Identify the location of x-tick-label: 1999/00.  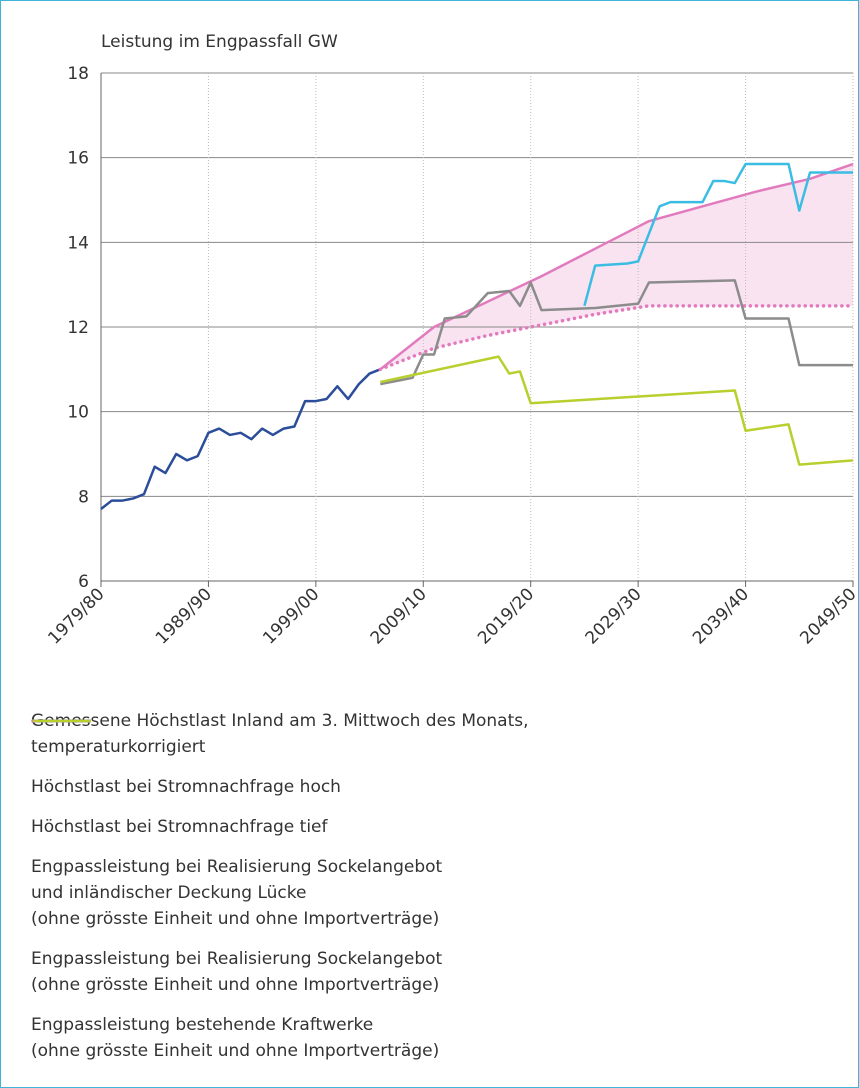
(291, 616).